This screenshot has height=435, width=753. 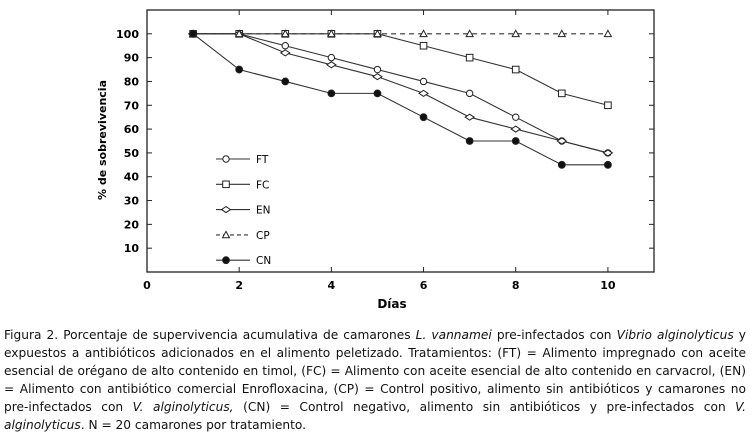 What do you see at coordinates (263, 261) in the screenshot?
I see `legend-label-cn: CN` at bounding box center [263, 261].